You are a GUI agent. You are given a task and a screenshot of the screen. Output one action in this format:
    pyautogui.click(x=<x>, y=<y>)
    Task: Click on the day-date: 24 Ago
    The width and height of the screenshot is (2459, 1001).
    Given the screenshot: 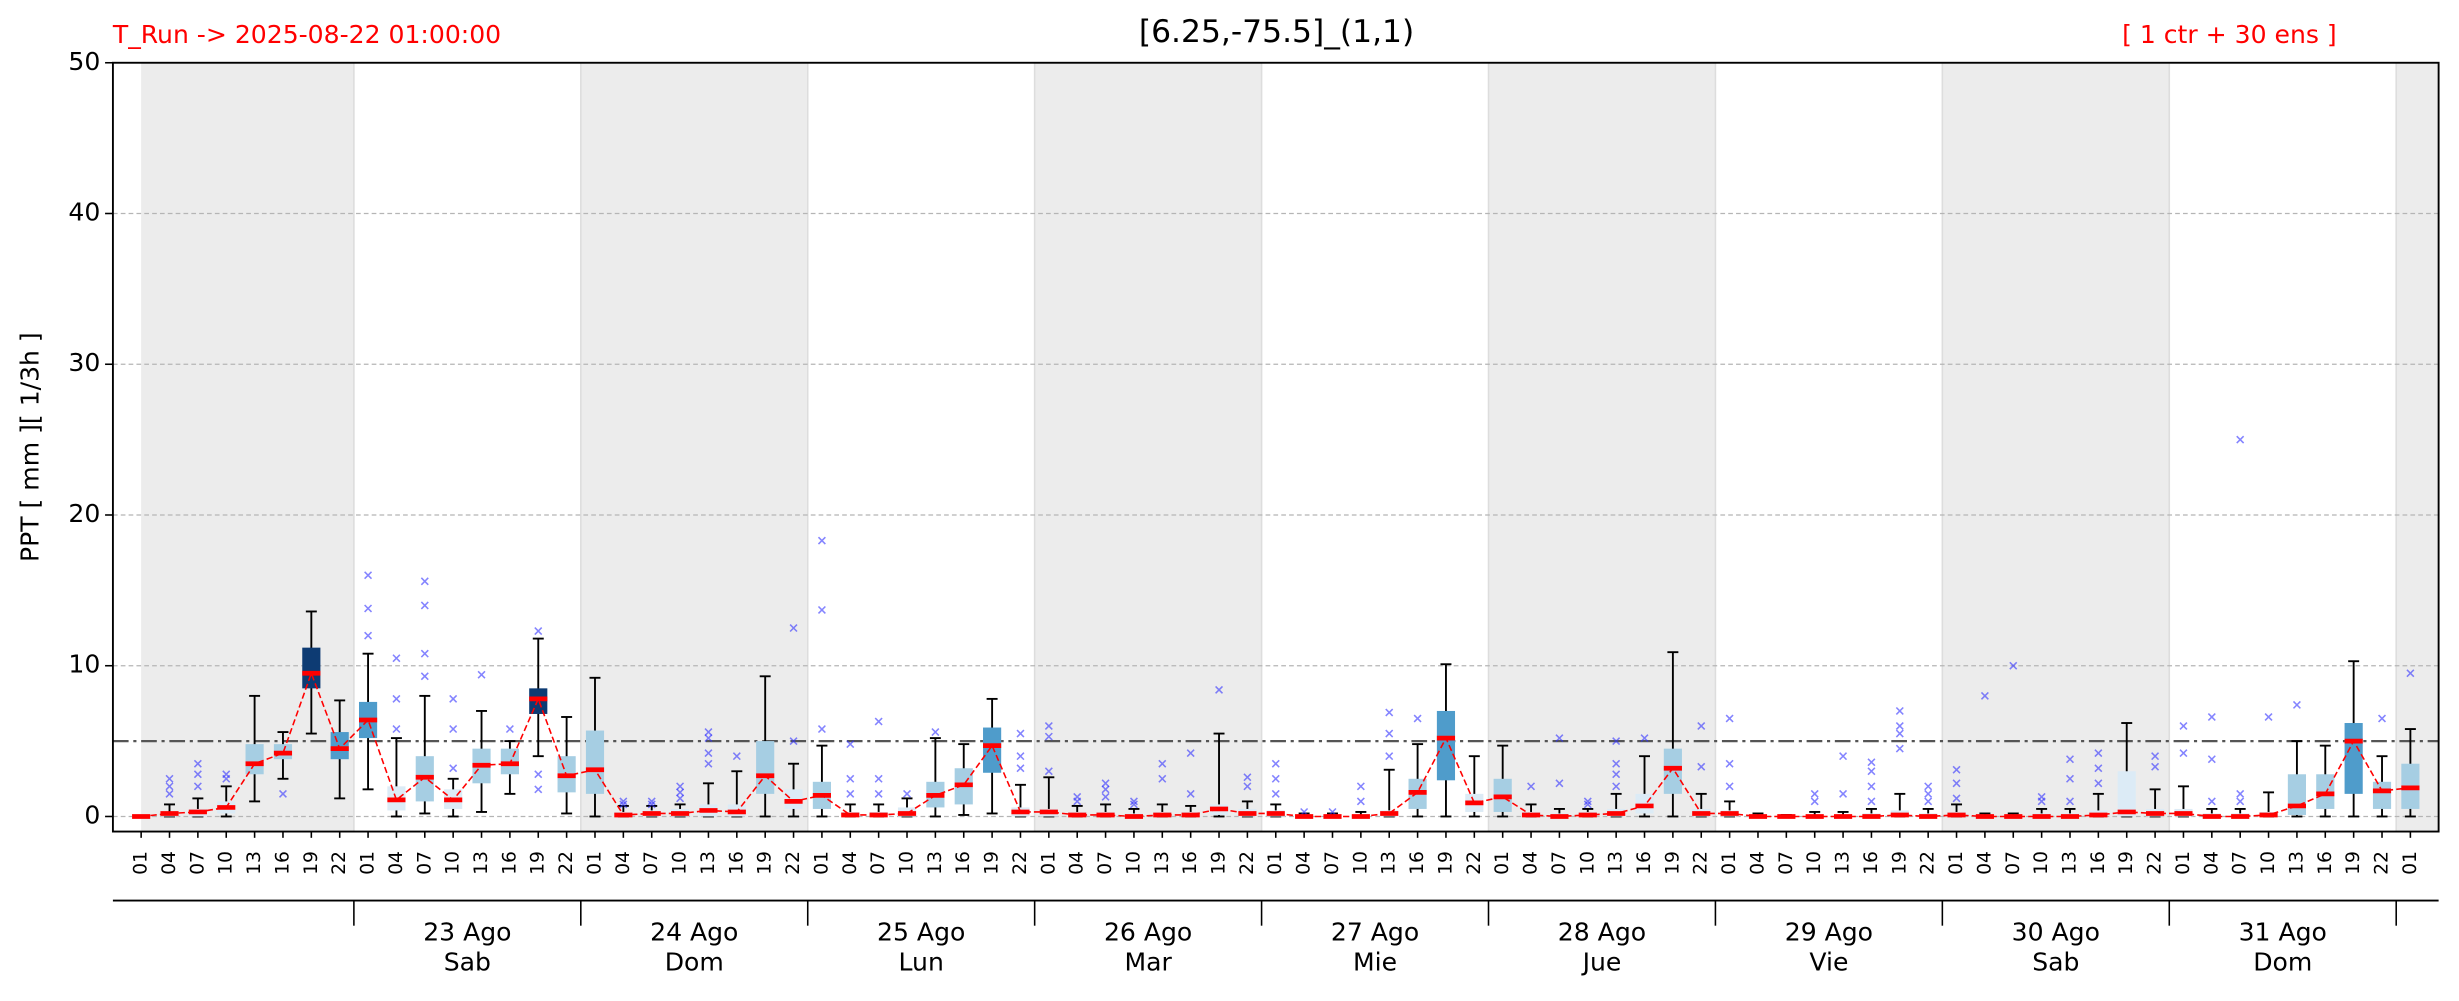 What is the action you would take?
    pyautogui.click(x=694, y=932)
    